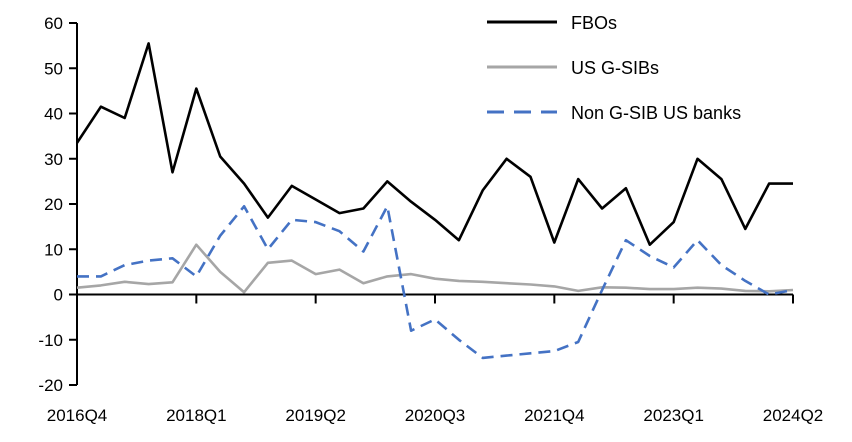 The width and height of the screenshot is (852, 442). What do you see at coordinates (594, 23) in the screenshot?
I see `legend-label-fbos: FBOs` at bounding box center [594, 23].